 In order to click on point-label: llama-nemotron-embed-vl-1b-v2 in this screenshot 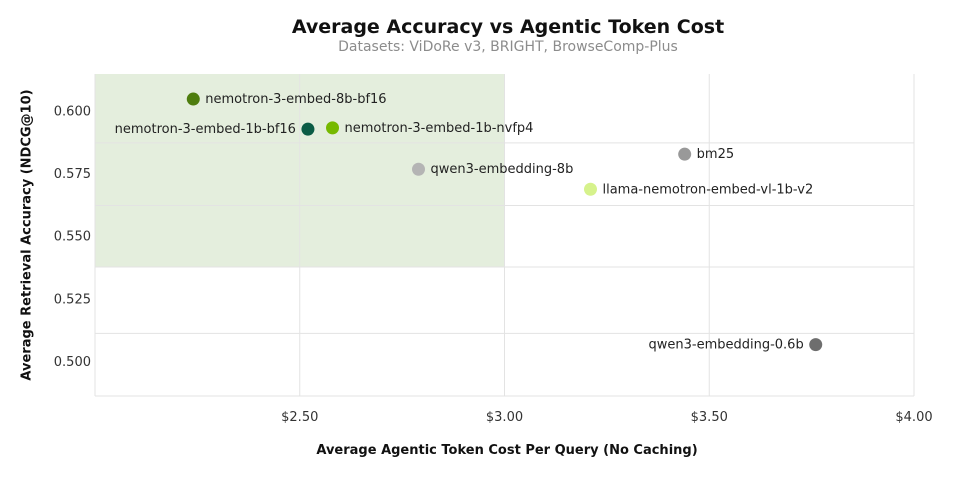, I will do `click(707, 189)`.